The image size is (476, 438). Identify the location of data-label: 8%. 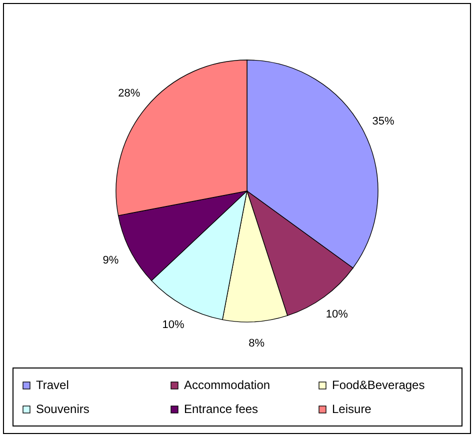
(256, 344).